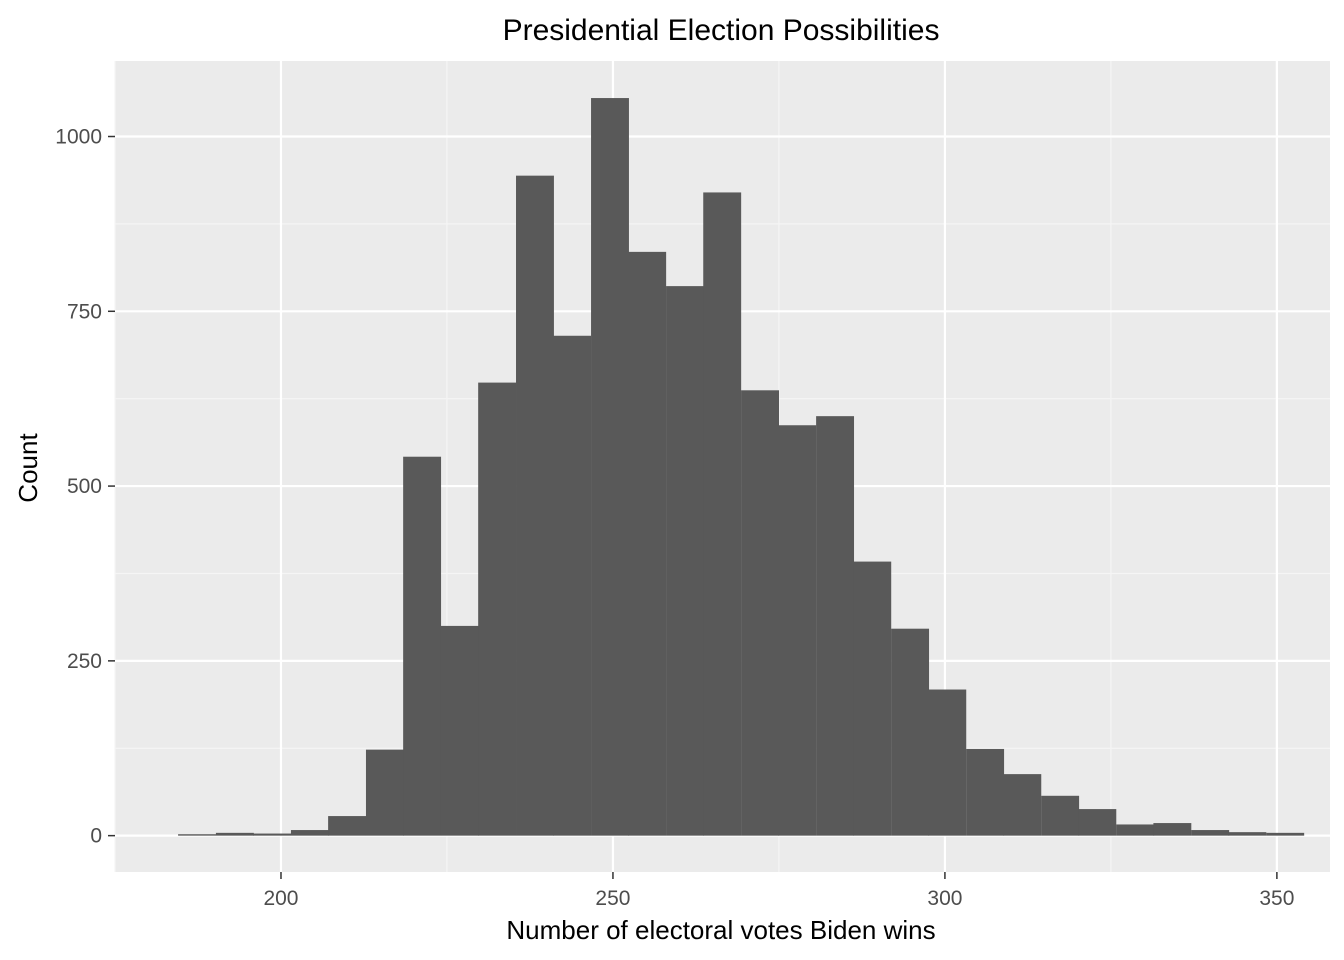 This screenshot has width=1344, height=960. I want to click on y-tick-label: 1000, so click(78, 137).